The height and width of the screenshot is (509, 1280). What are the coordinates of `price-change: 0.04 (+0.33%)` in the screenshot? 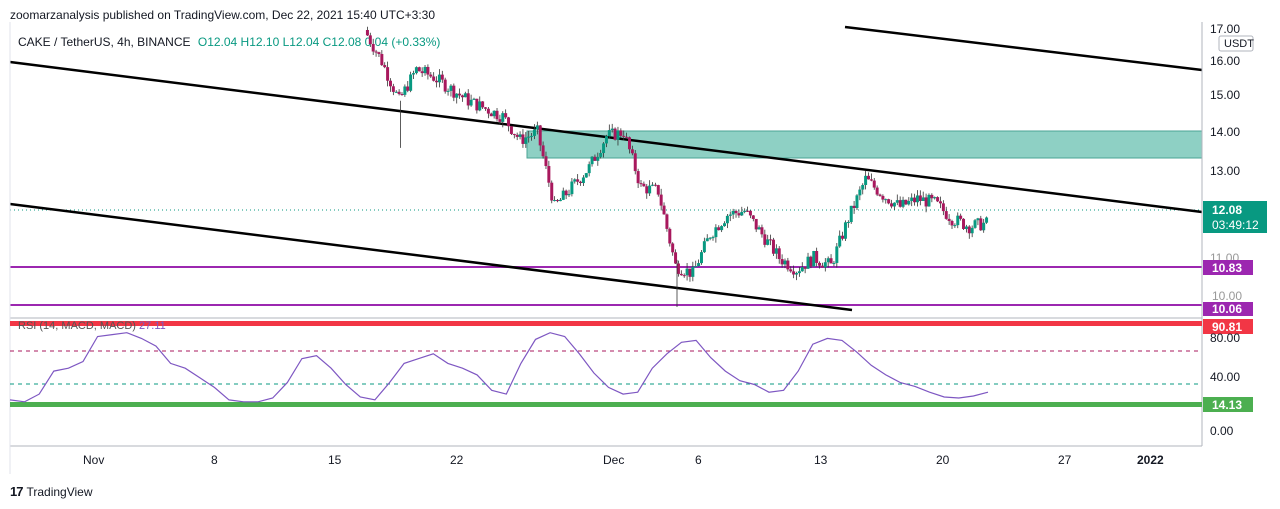 It's located at (402, 42).